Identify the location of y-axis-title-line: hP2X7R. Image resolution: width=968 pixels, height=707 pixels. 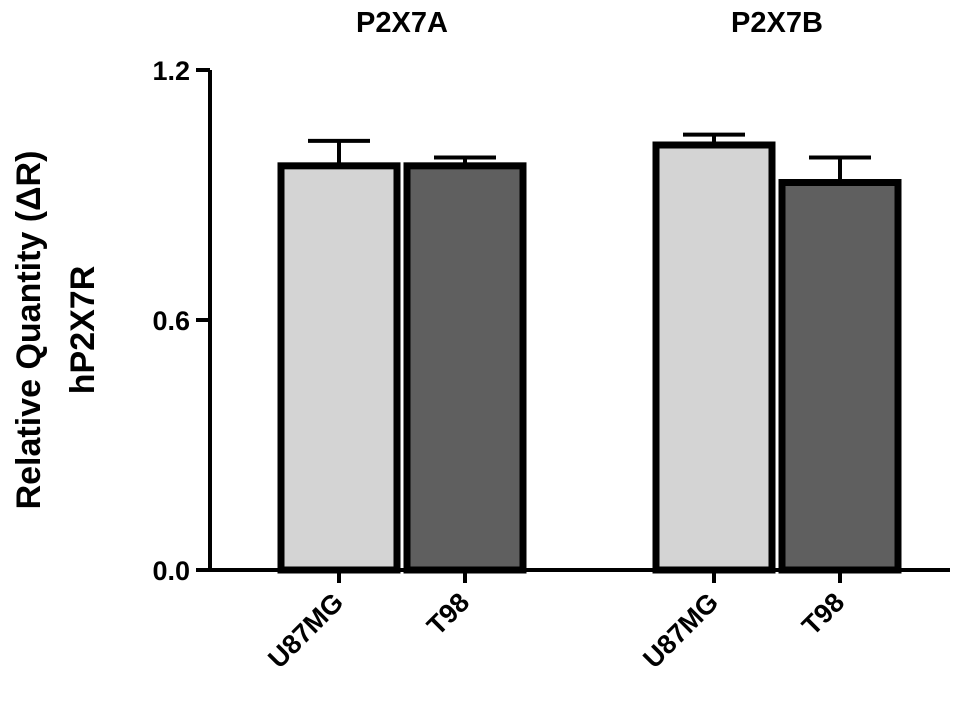
(83, 330).